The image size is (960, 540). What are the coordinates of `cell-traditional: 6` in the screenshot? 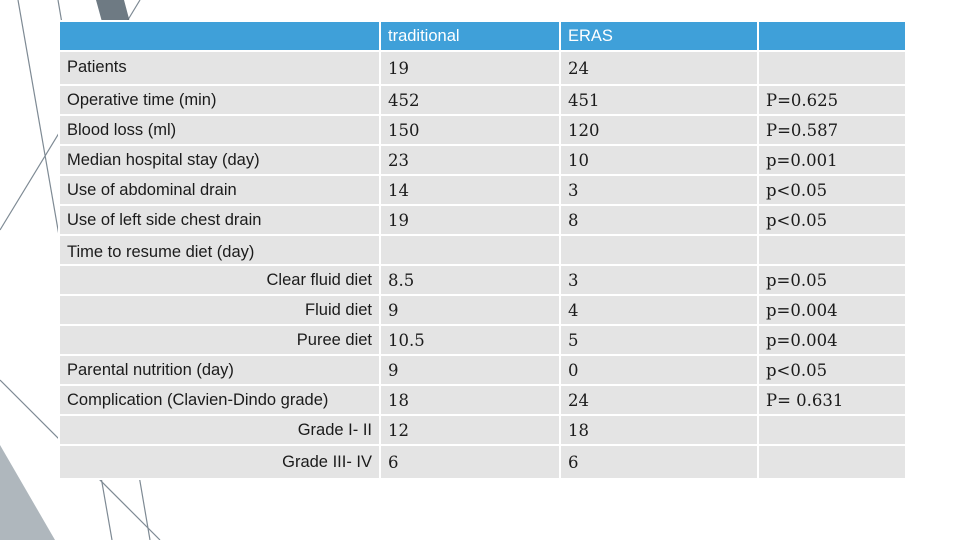 It's located at (470, 462).